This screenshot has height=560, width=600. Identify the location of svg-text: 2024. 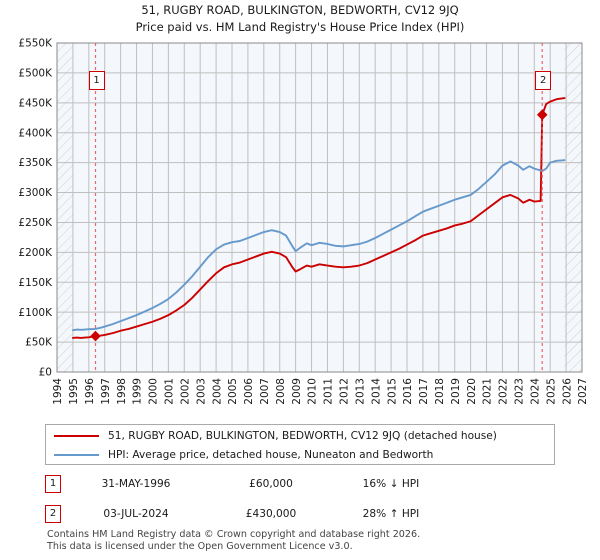
(535, 391).